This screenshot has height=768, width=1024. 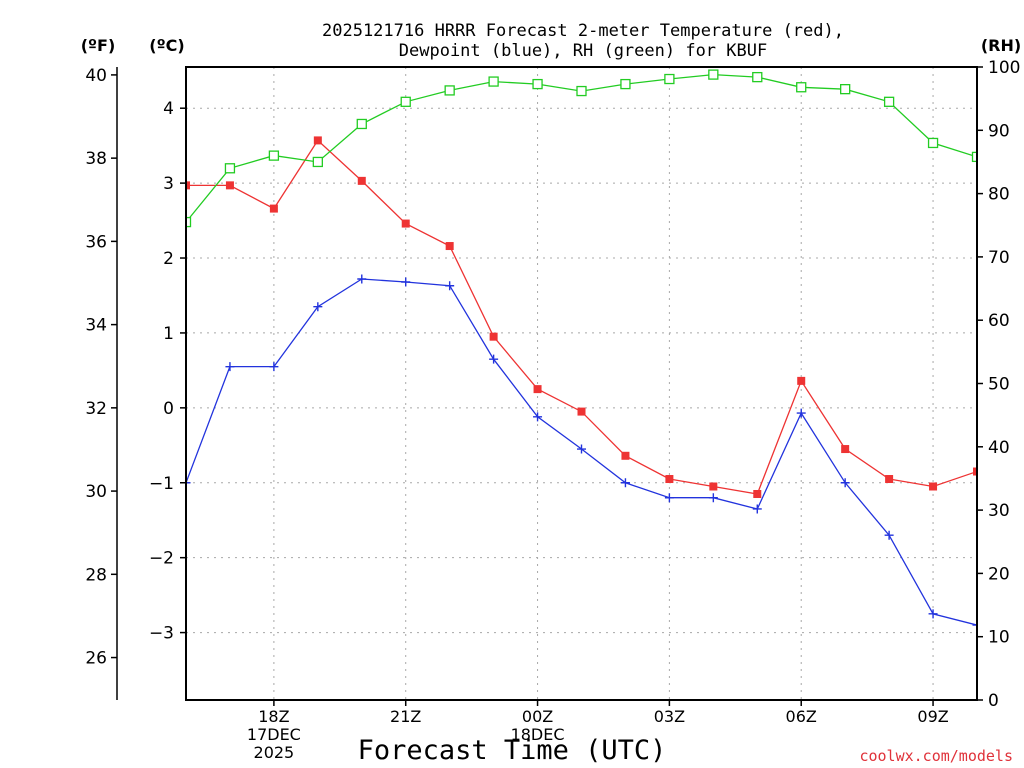 What do you see at coordinates (993, 701) in the screenshot?
I see `rh-tick-label: 0` at bounding box center [993, 701].